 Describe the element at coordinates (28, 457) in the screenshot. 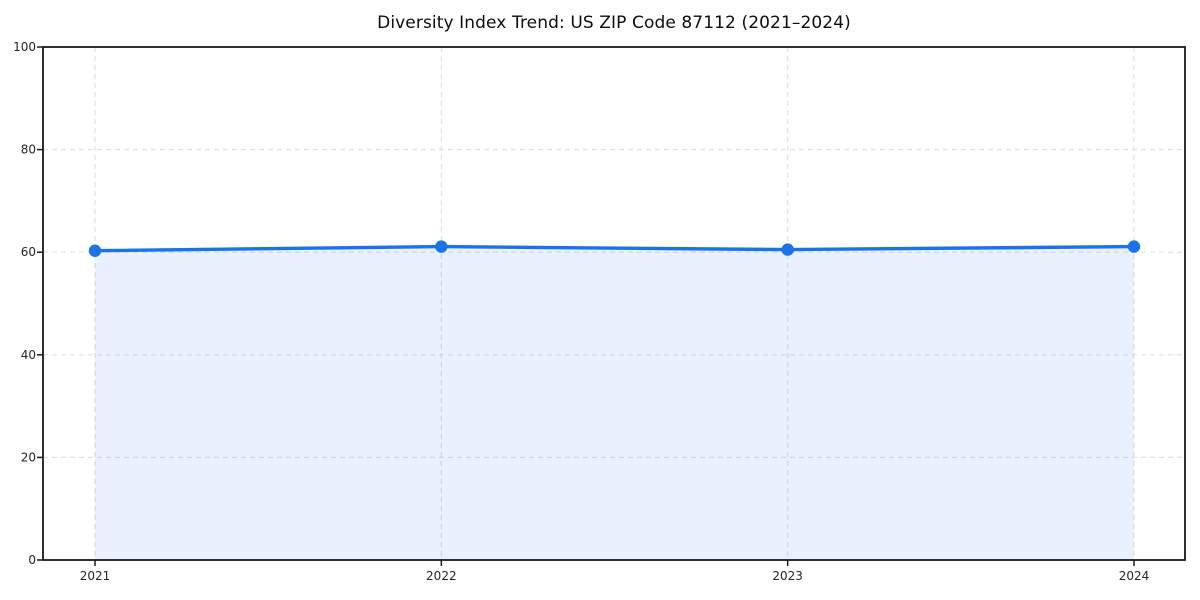

I see `y-tick-label: 20` at that location.